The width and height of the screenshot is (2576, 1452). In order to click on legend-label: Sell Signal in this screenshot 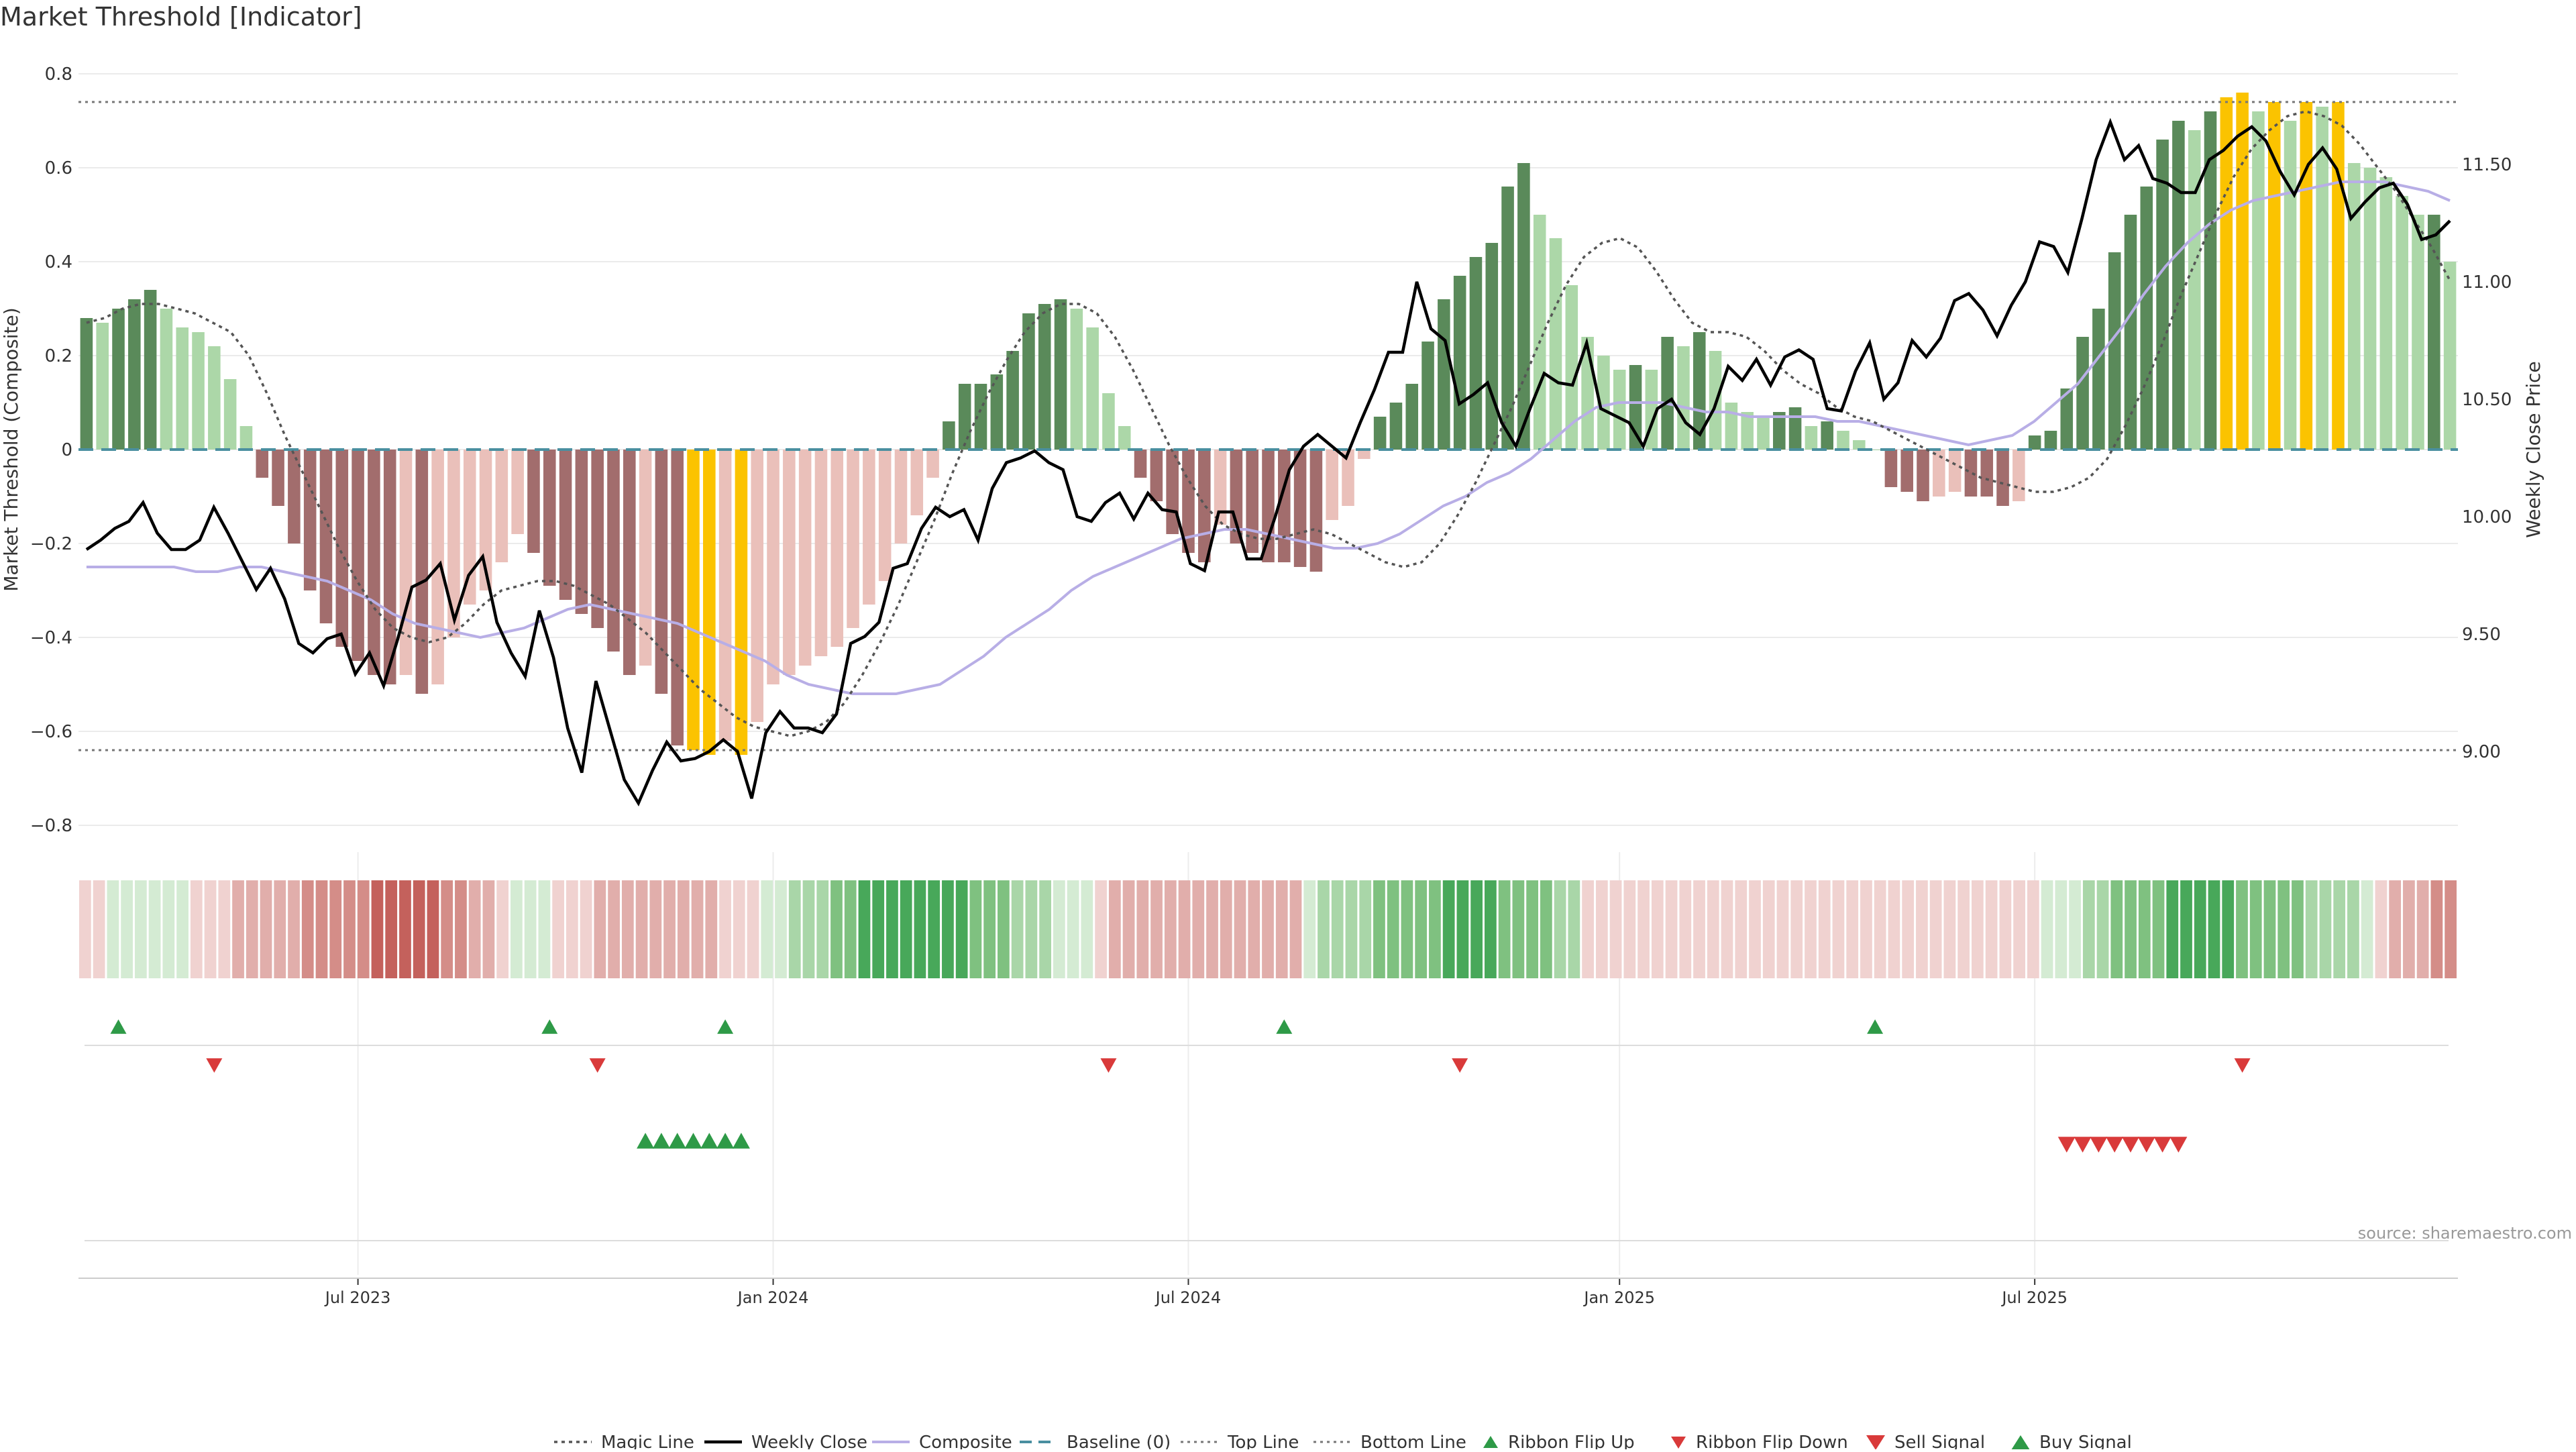, I will do `click(1939, 1441)`.